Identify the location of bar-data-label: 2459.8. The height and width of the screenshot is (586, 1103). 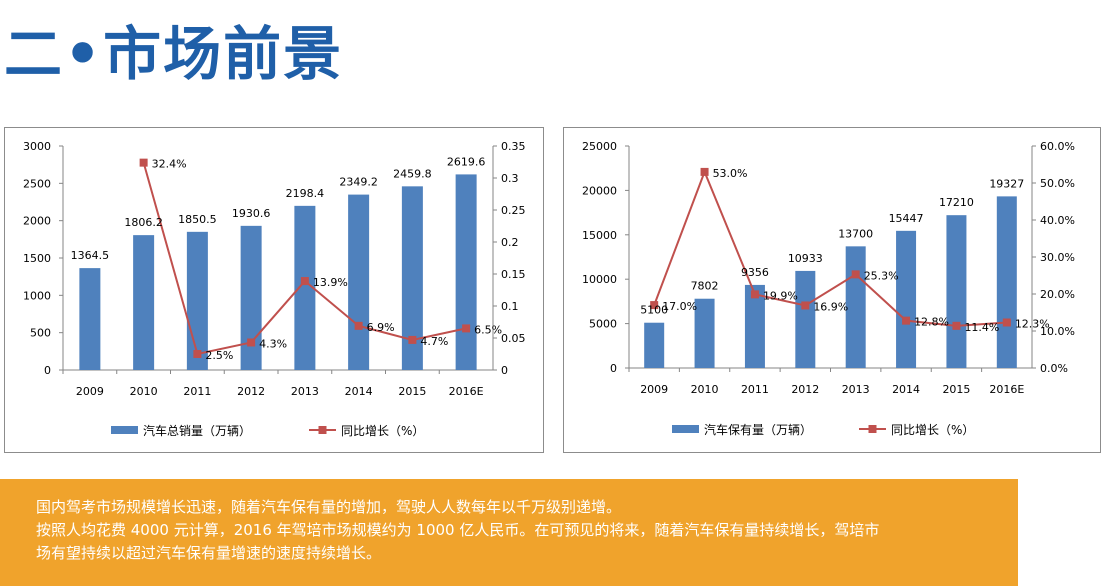
(412, 173).